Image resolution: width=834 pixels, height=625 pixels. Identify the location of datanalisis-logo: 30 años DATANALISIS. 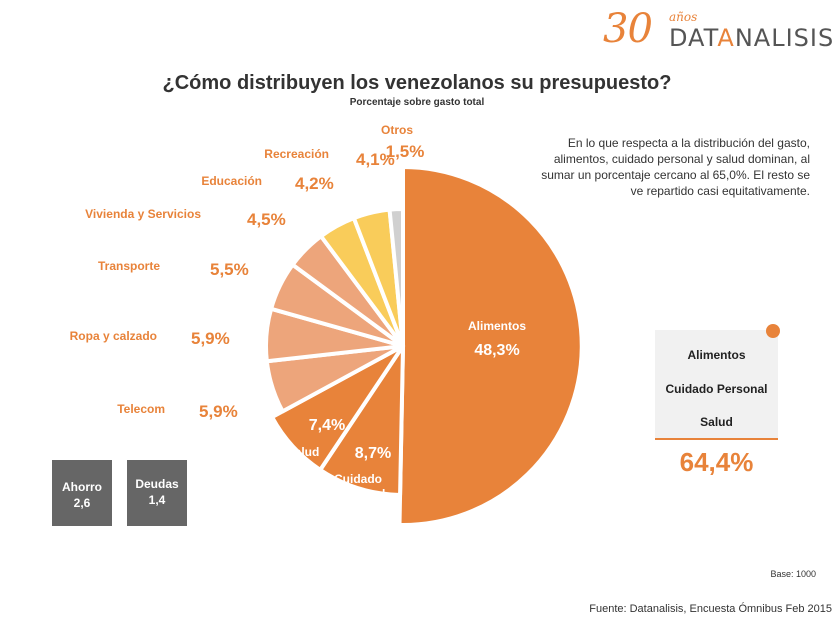
(718, 28).